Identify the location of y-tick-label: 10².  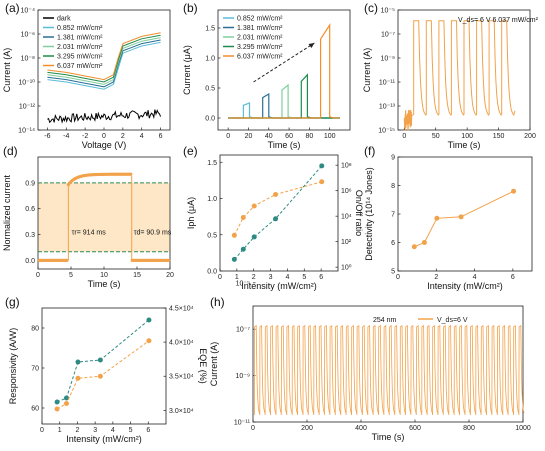
(346, 242).